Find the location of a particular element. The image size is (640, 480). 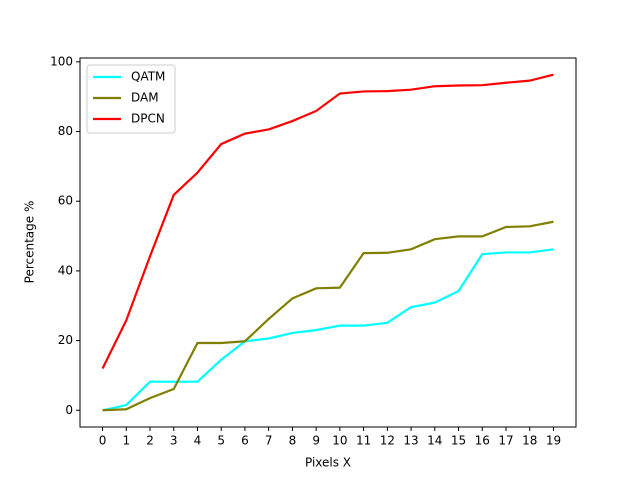

legend-label: DAM is located at coordinates (145, 98).